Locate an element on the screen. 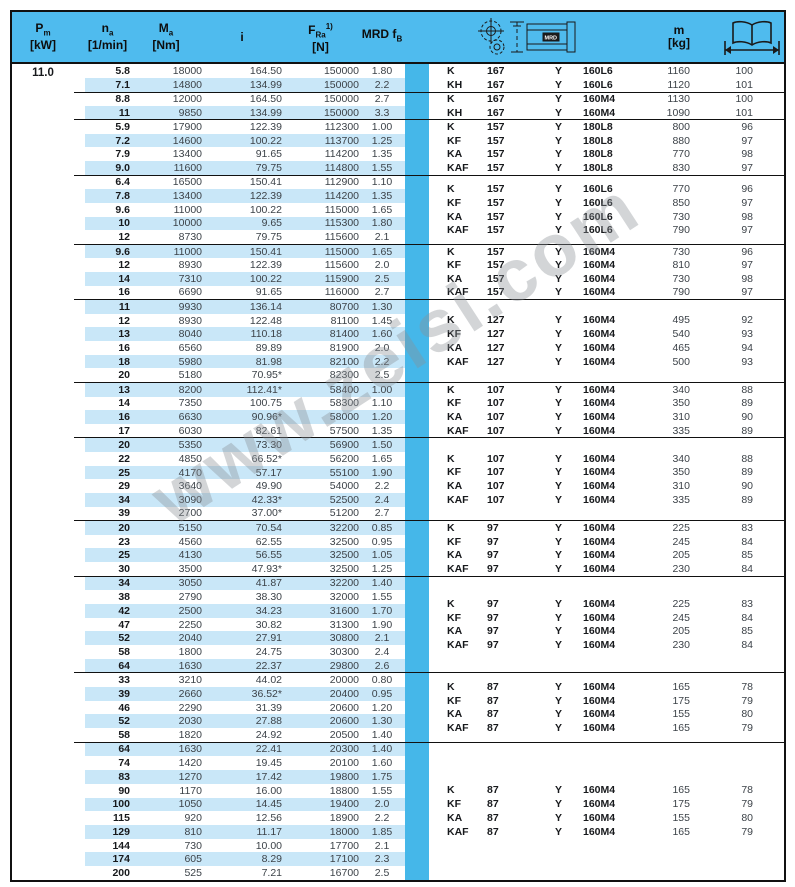 Image resolution: width=795 pixels, height=887 pixels. cell-fra: 58000 is located at coordinates (344, 416).